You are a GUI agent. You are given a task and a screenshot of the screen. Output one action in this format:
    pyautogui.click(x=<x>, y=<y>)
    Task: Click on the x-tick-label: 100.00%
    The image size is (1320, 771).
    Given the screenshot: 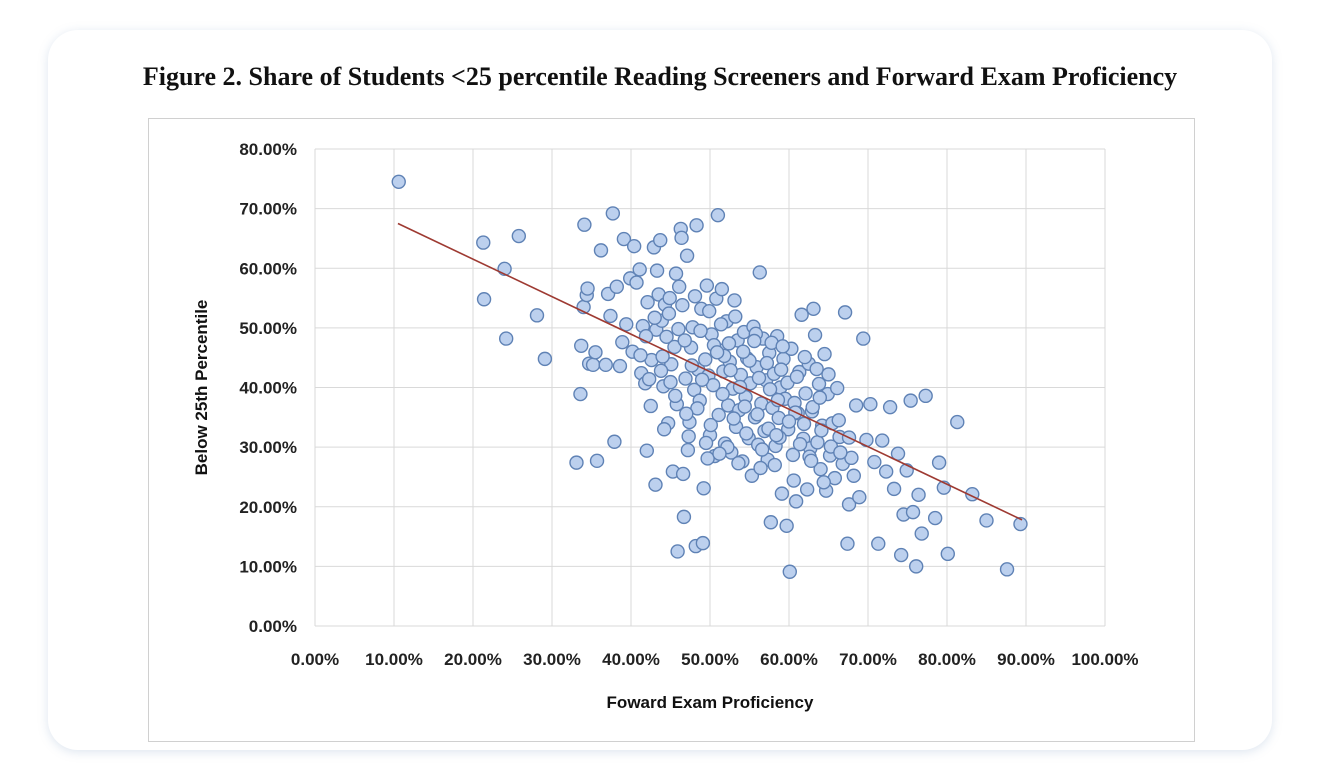 What is the action you would take?
    pyautogui.click(x=1104, y=659)
    